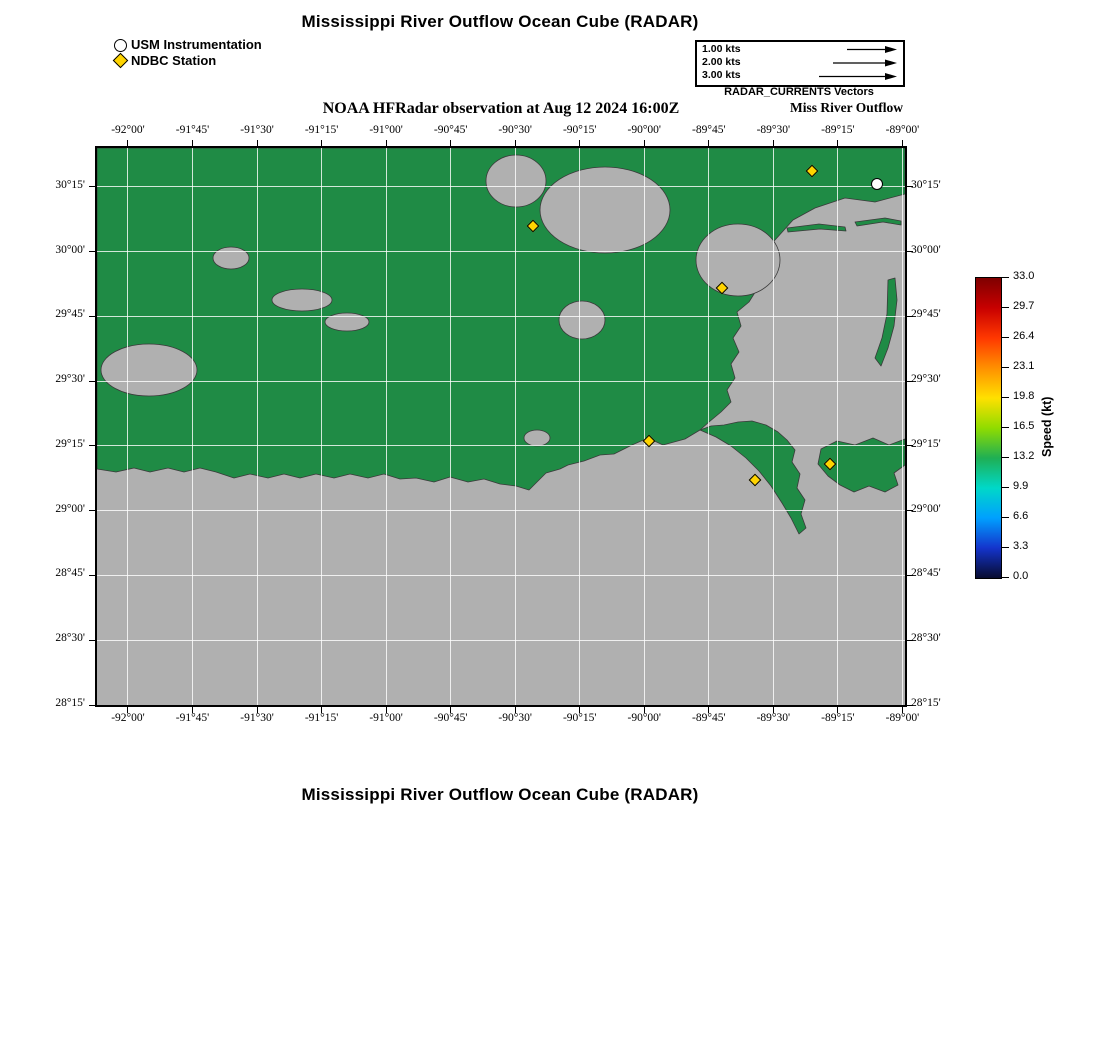  What do you see at coordinates (709, 718) in the screenshot?
I see `x-tick-label-bottom: -89°45'` at bounding box center [709, 718].